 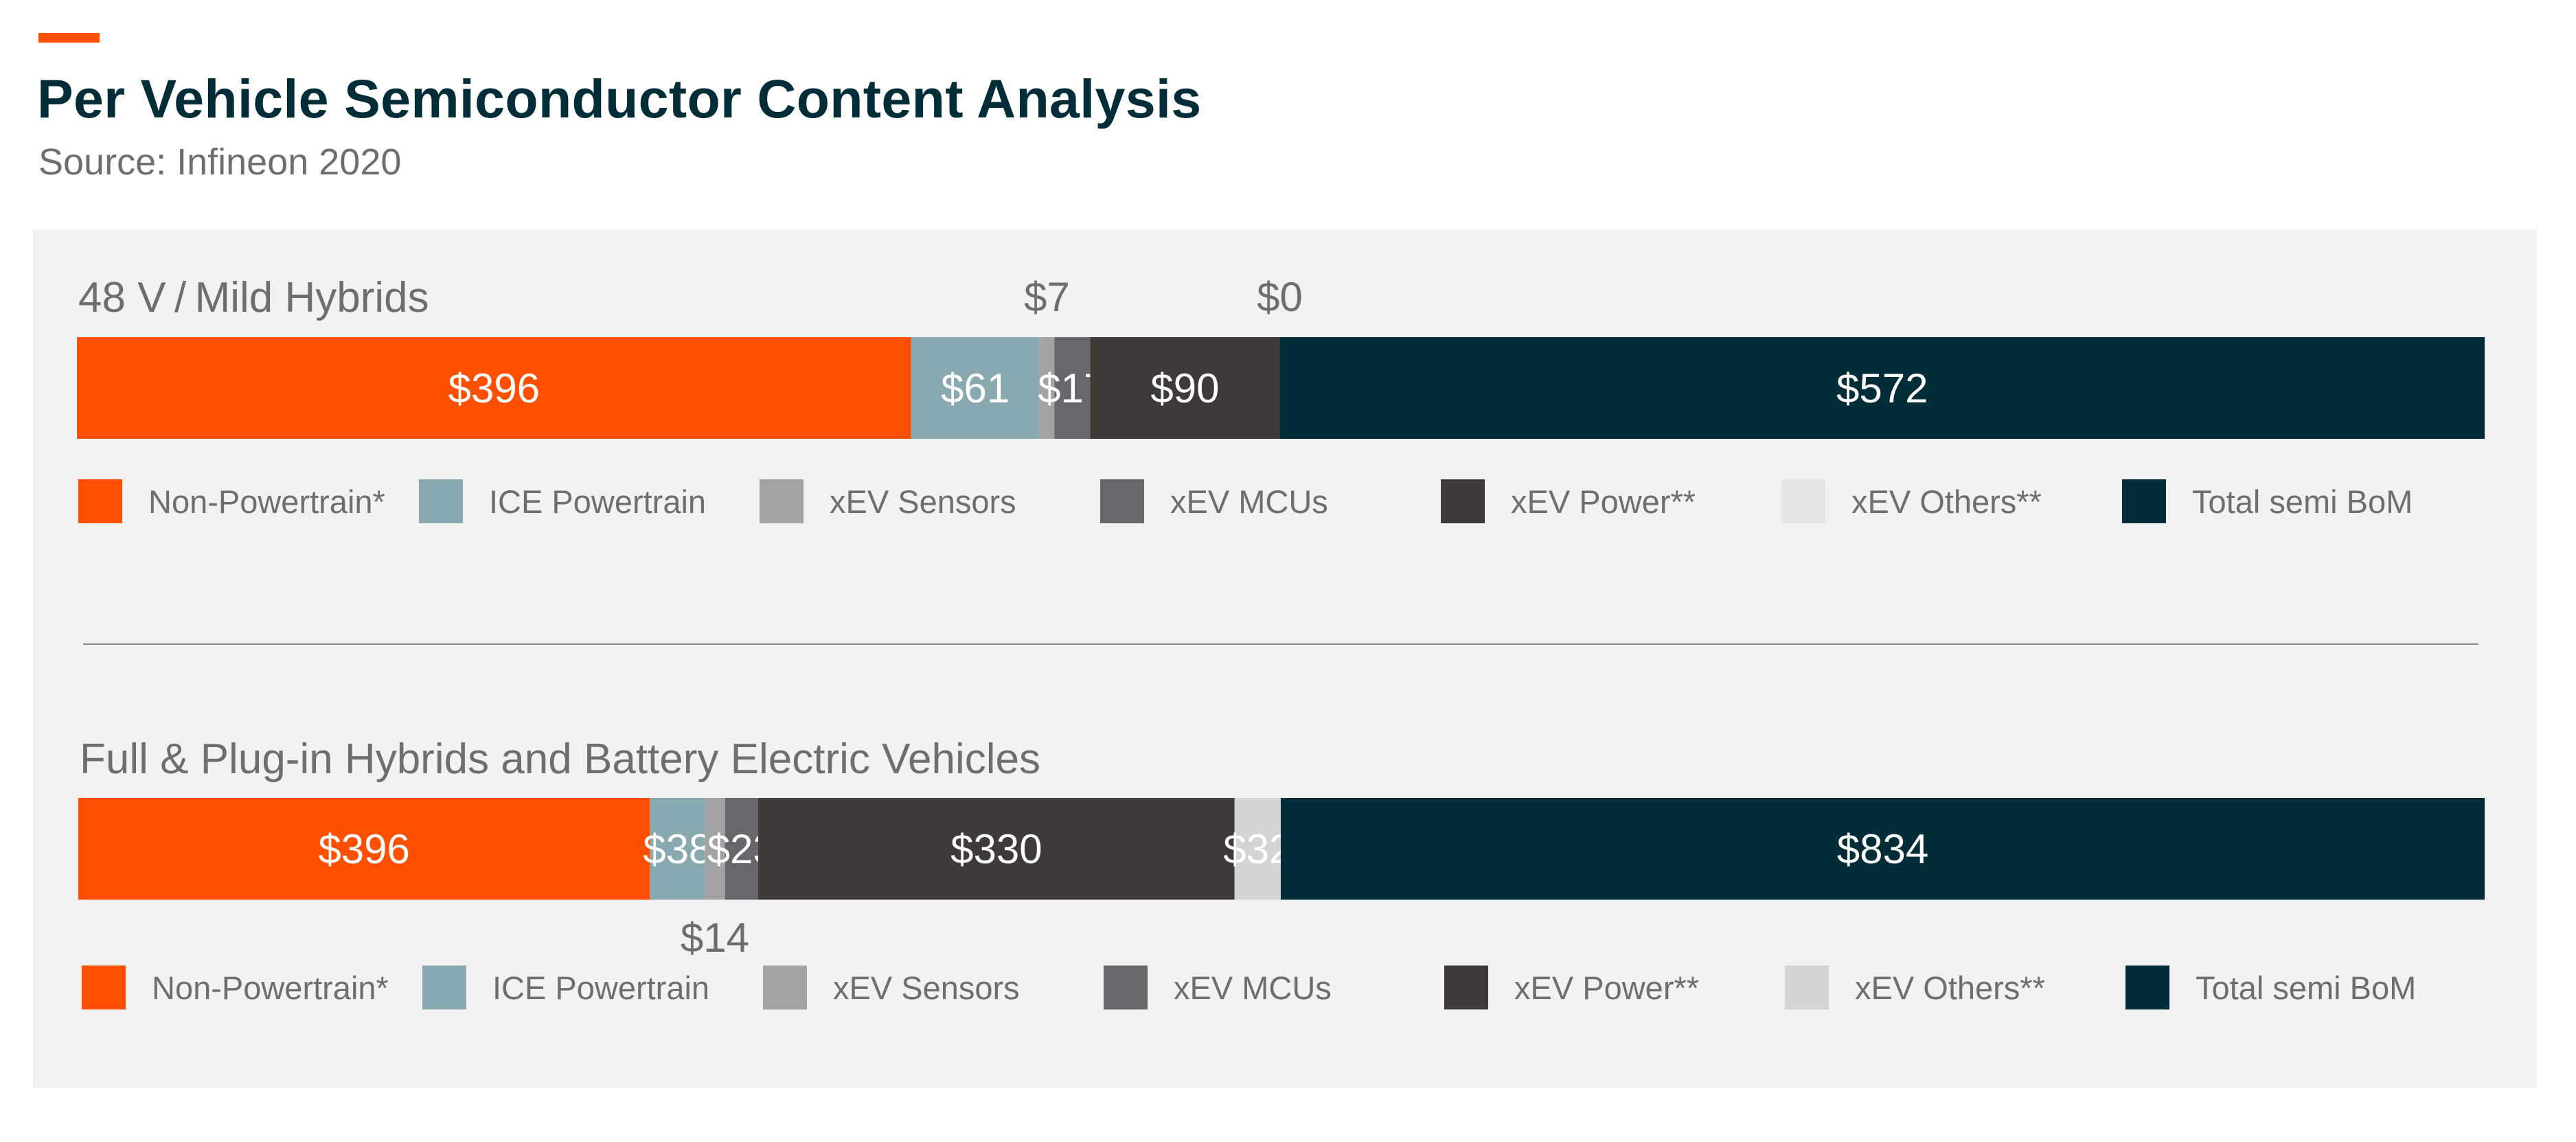 What do you see at coordinates (69, 38) in the screenshot?
I see `accent-dash` at bounding box center [69, 38].